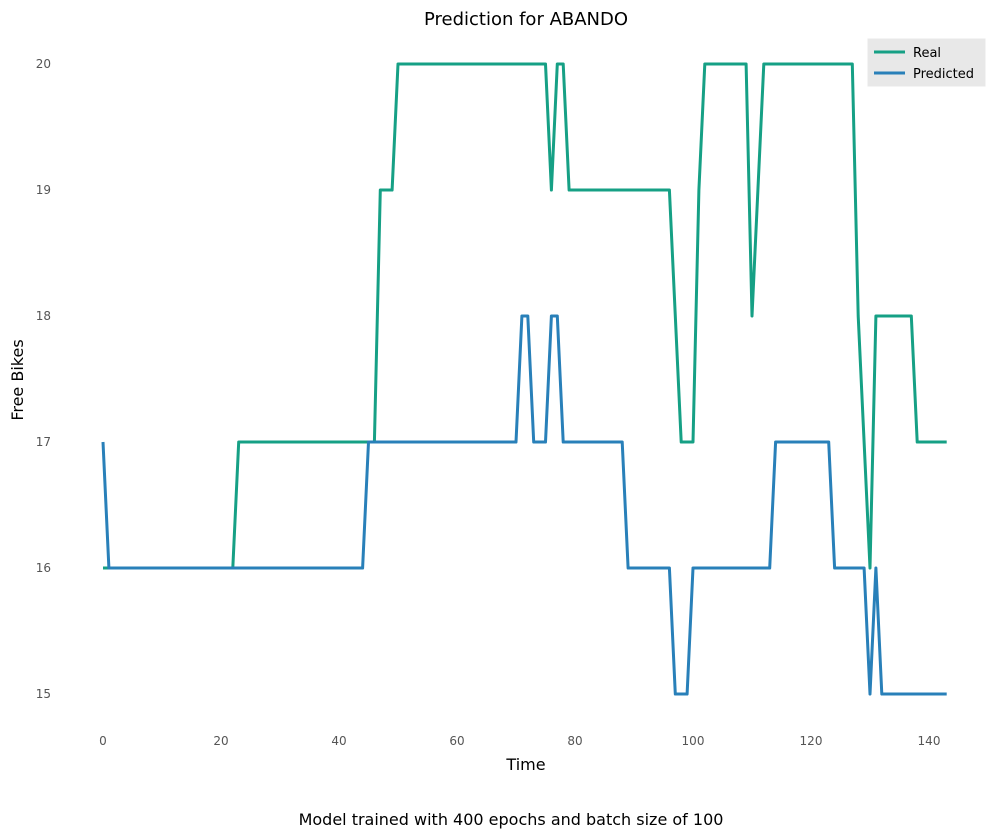  I want to click on legend-label-predicted: Predicted, so click(943, 74).